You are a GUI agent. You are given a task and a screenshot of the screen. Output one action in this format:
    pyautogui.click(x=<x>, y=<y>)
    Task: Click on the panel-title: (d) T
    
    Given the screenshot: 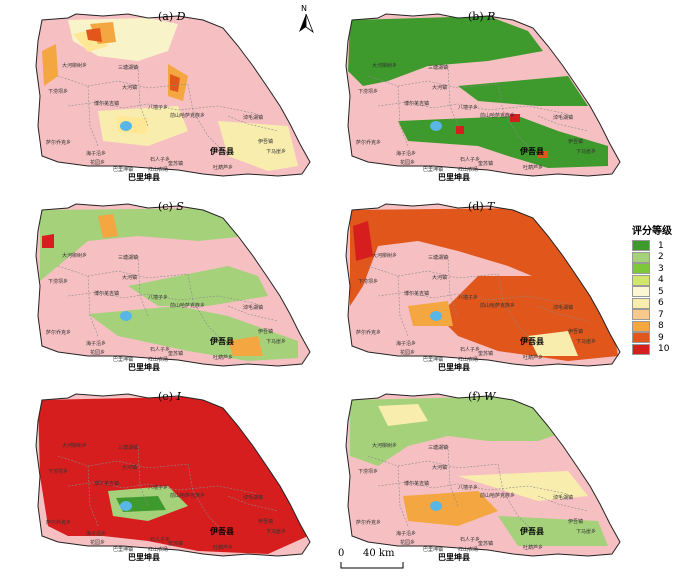 What is the action you would take?
    pyautogui.click(x=481, y=206)
    